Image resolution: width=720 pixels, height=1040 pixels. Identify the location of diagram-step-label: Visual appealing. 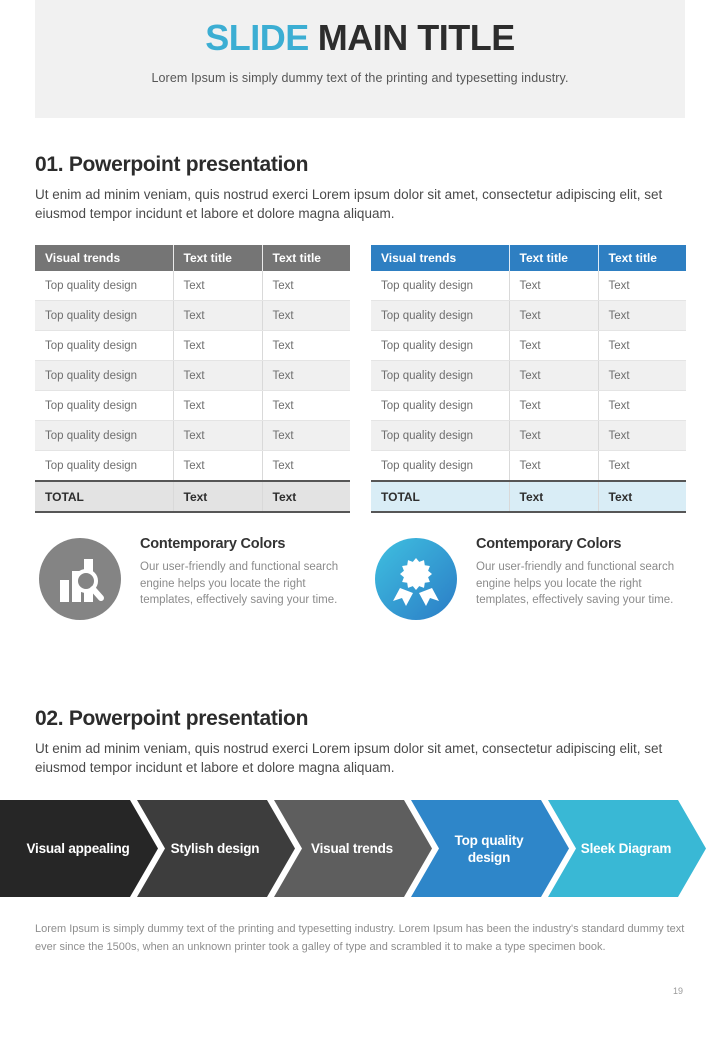
(78, 848).